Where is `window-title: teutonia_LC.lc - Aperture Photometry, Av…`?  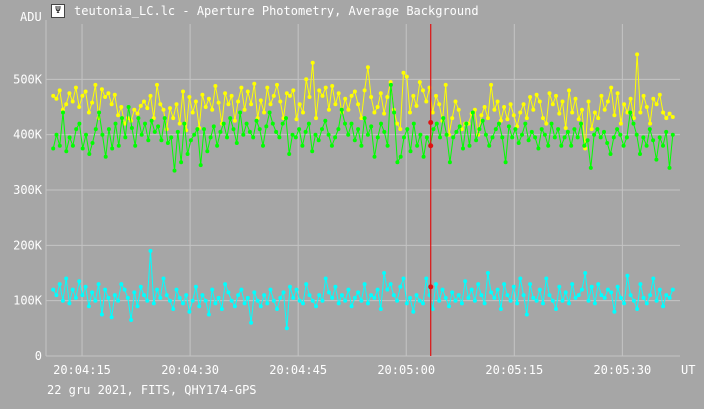 window-title: teutonia_LC.lc - Aperture Photometry, Av… is located at coordinates (276, 11).